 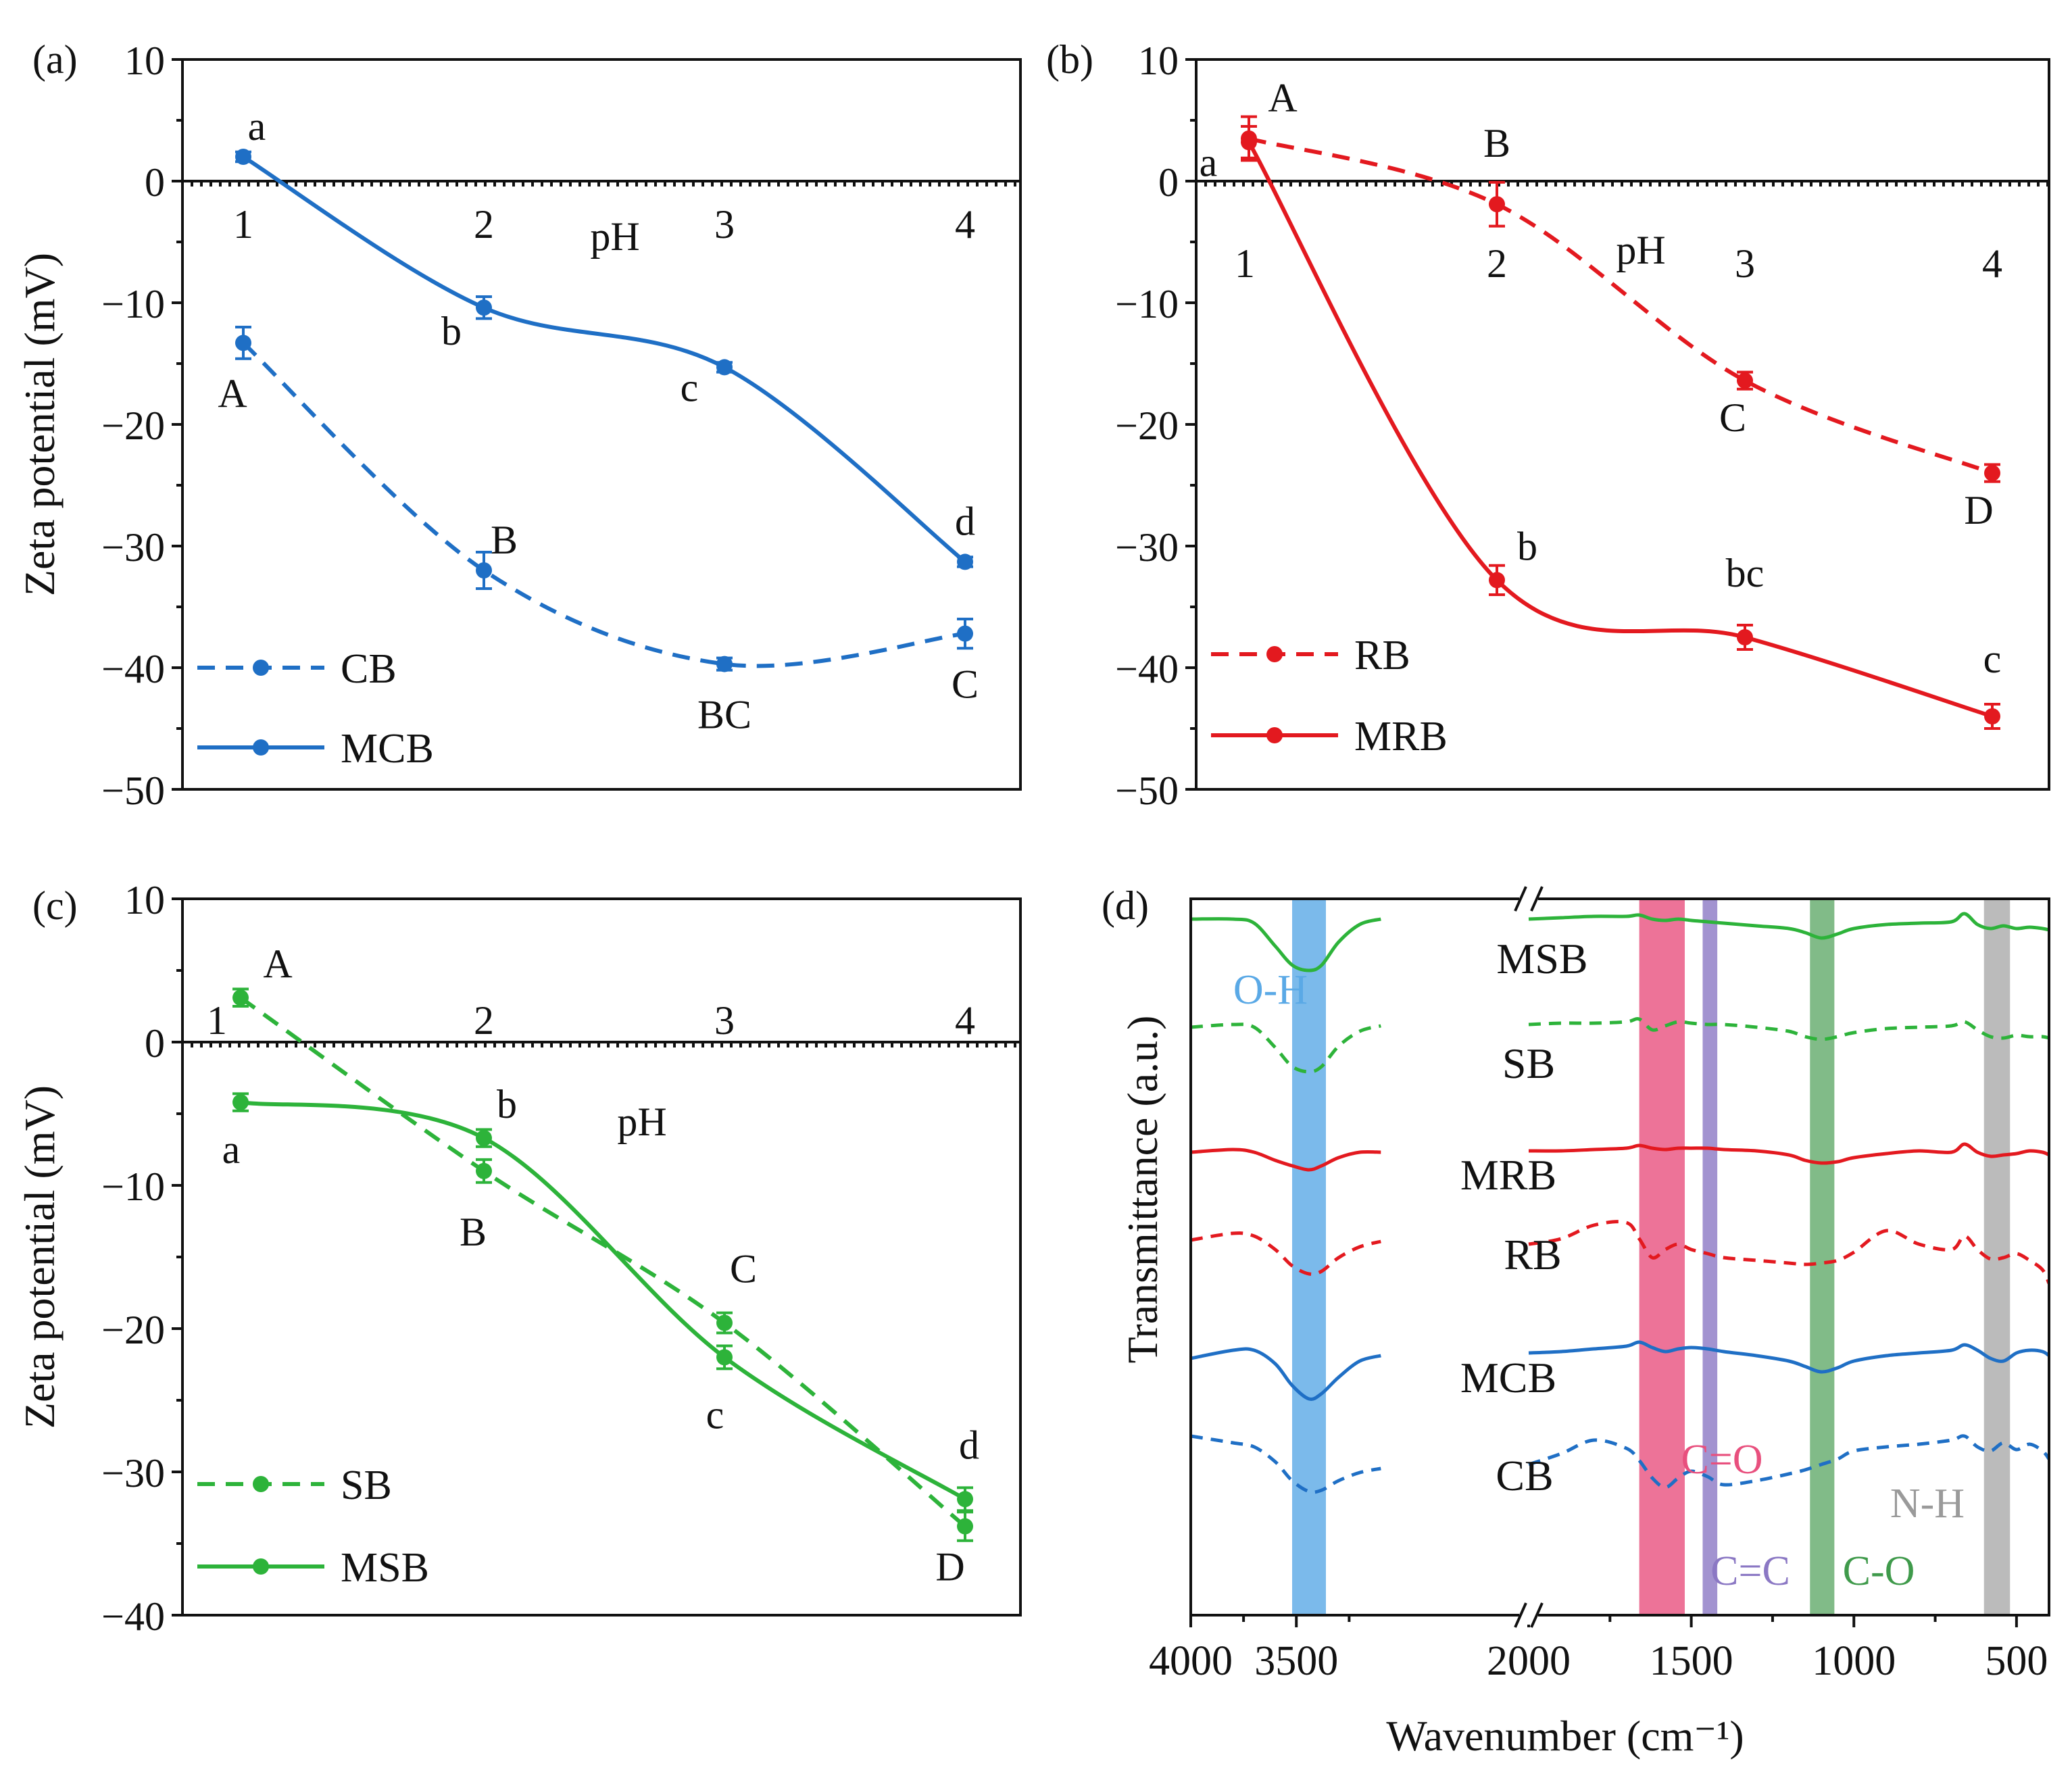 What do you see at coordinates (1529, 1257) in the screenshot?
I see `panel-d-axis-break` at bounding box center [1529, 1257].